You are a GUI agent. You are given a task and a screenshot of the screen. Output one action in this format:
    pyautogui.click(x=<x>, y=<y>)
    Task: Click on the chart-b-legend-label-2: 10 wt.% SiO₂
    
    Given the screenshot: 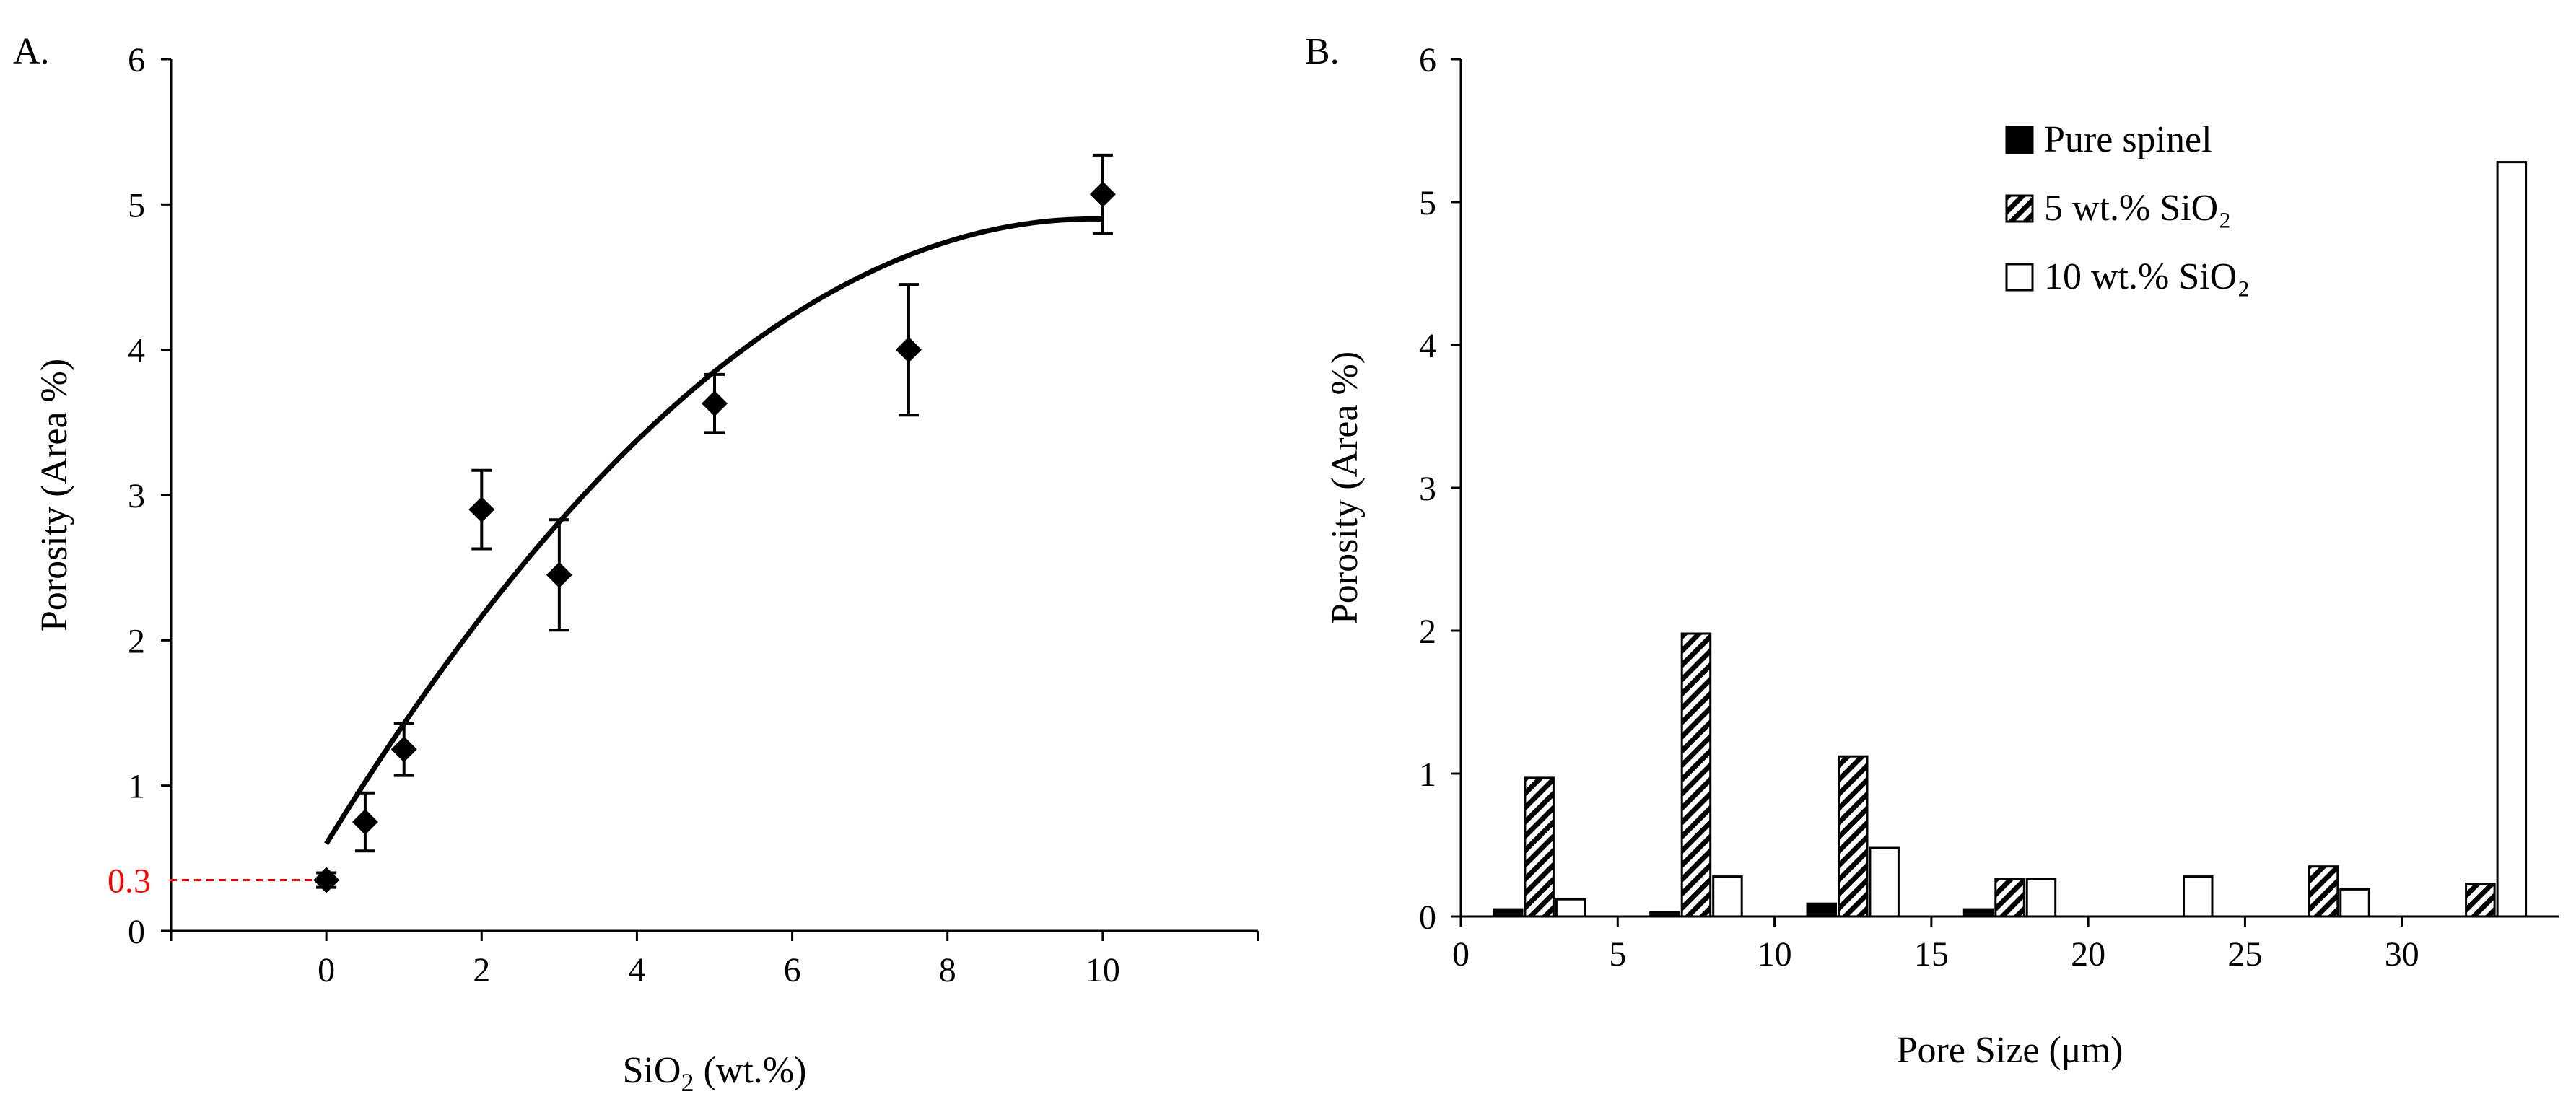 What is the action you would take?
    pyautogui.click(x=2147, y=276)
    